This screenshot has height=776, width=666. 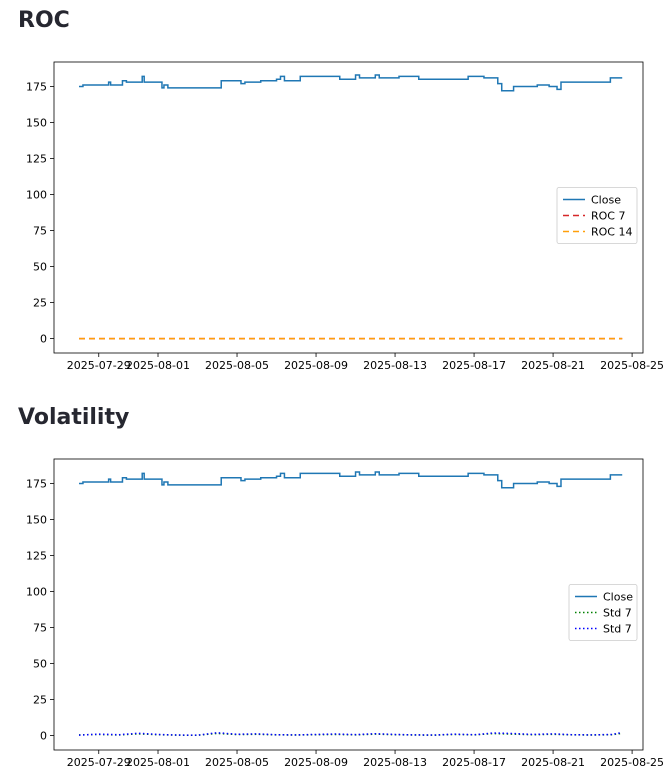 What do you see at coordinates (74, 417) in the screenshot?
I see `volatility-section-title: Volatility` at bounding box center [74, 417].